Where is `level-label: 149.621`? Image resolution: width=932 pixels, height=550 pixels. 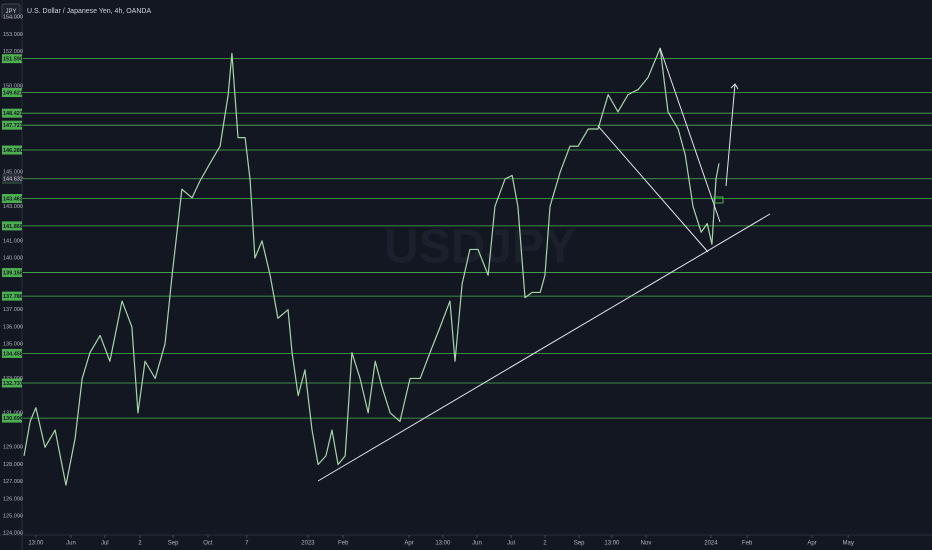
level-label: 149.621 is located at coordinates (13, 93).